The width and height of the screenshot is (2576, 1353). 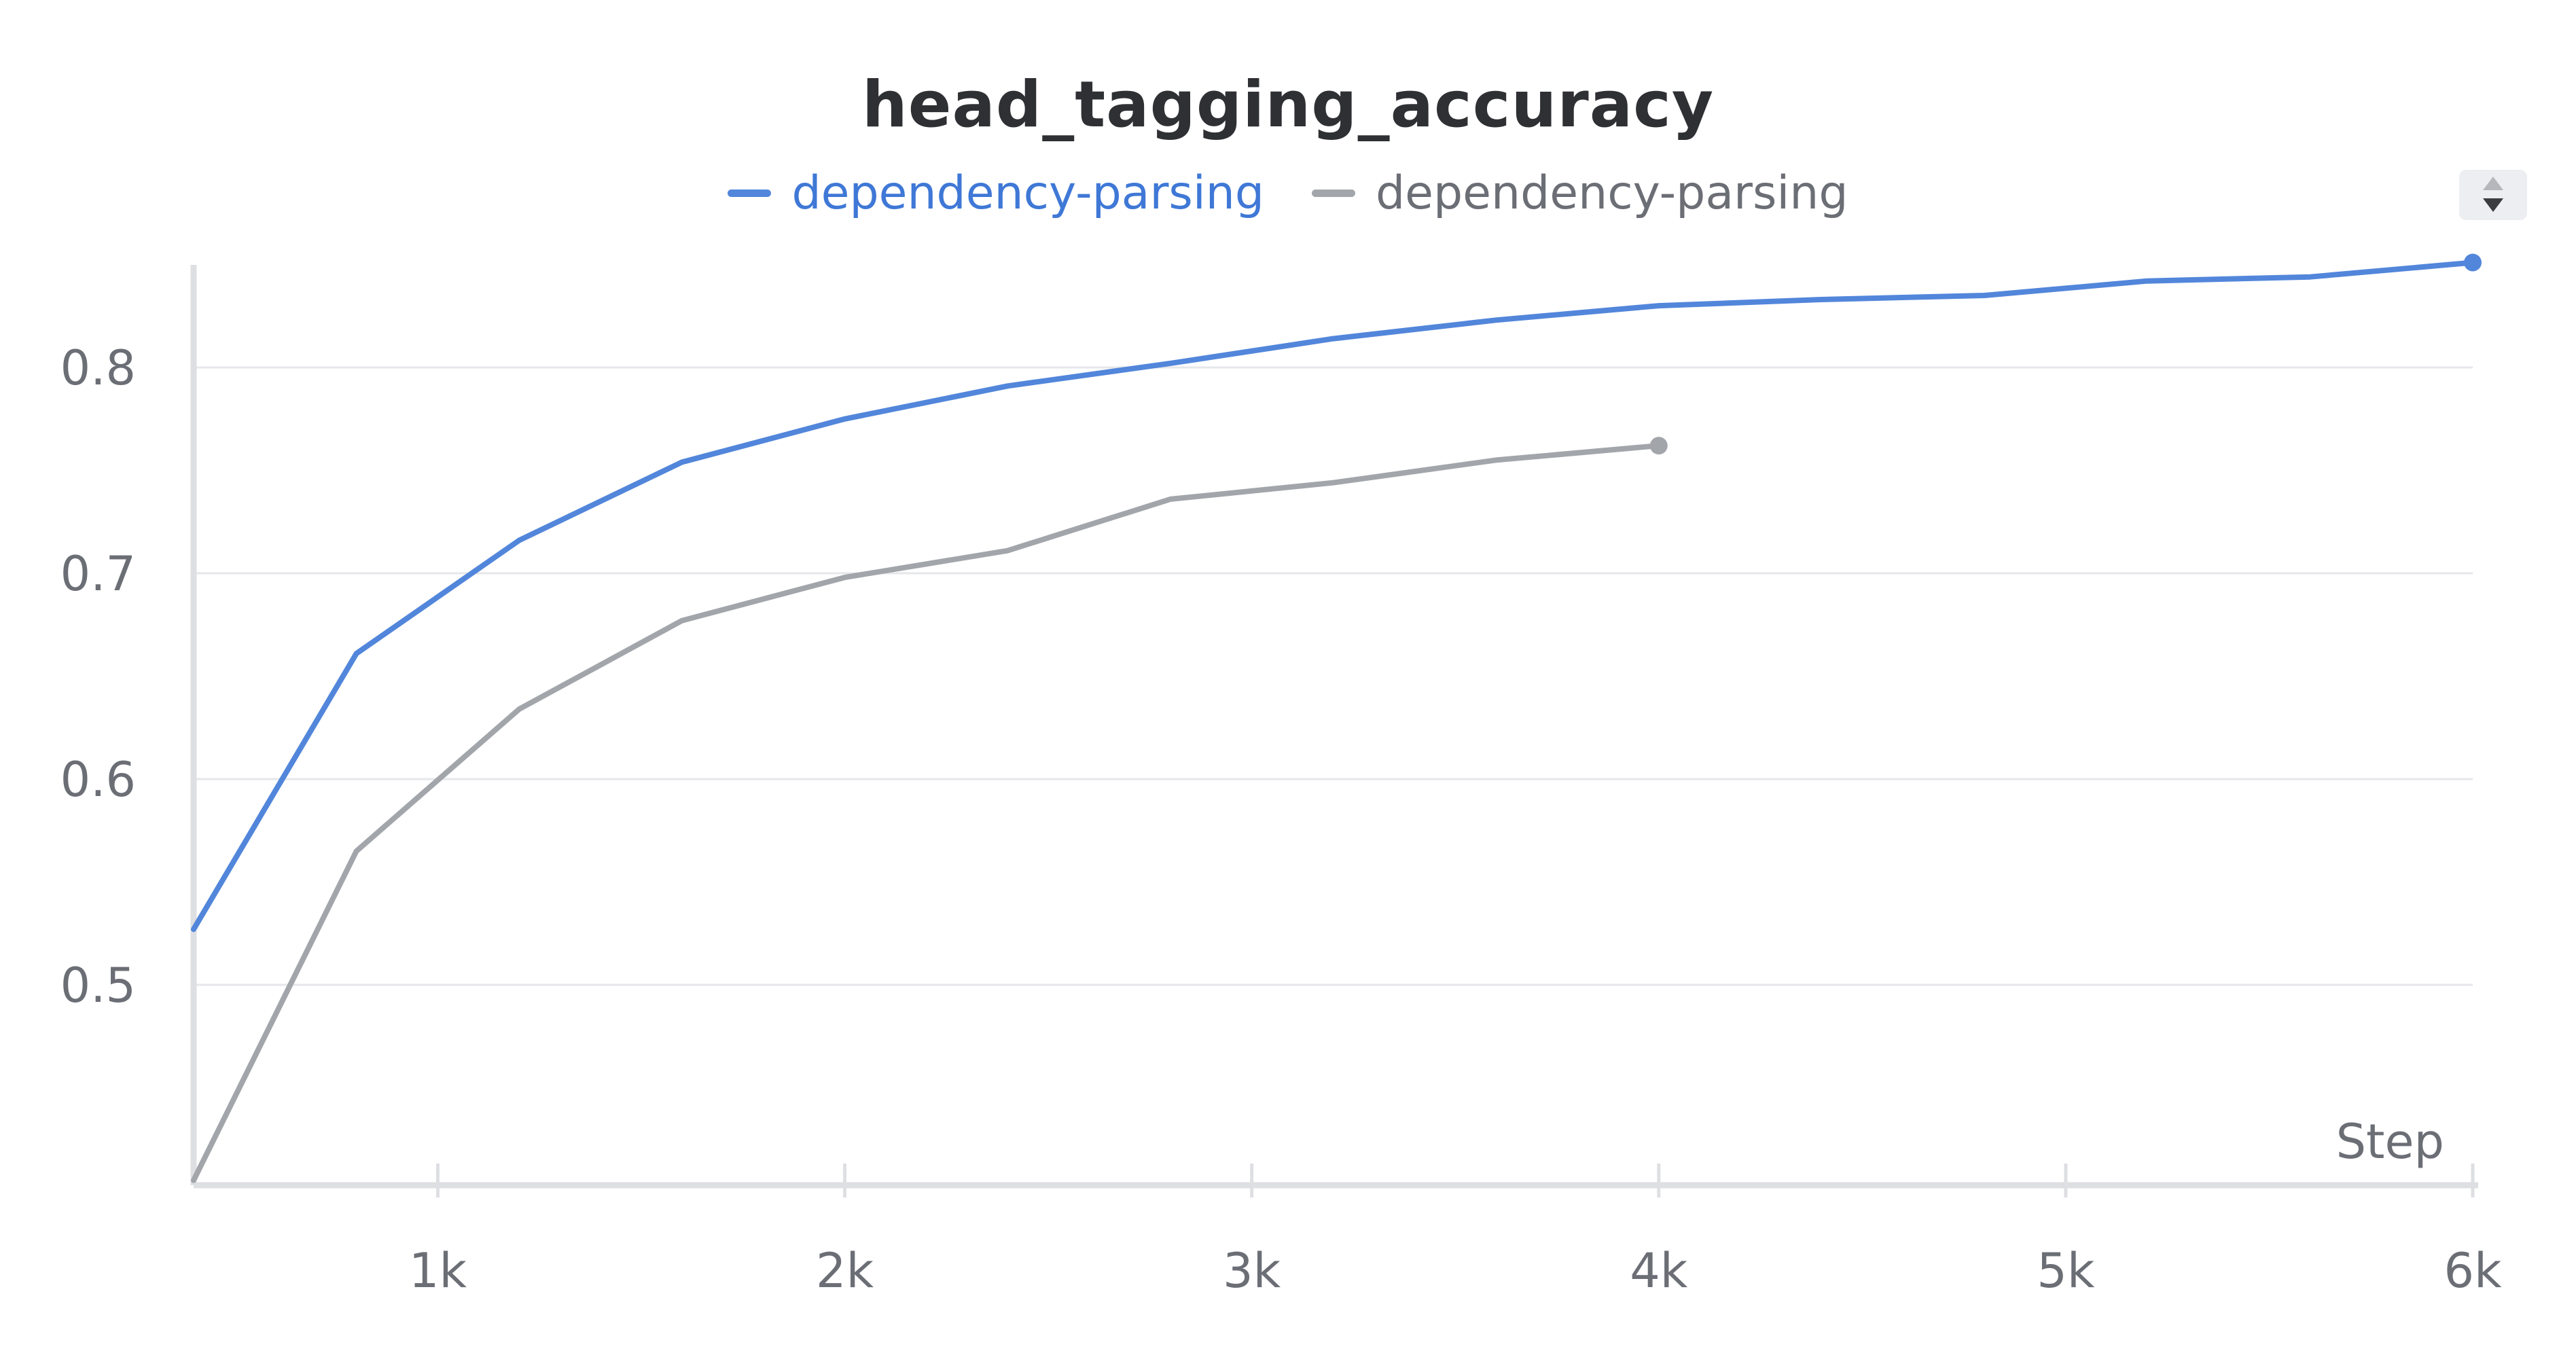 I want to click on y-tick-label: 0.8, so click(x=98, y=368).